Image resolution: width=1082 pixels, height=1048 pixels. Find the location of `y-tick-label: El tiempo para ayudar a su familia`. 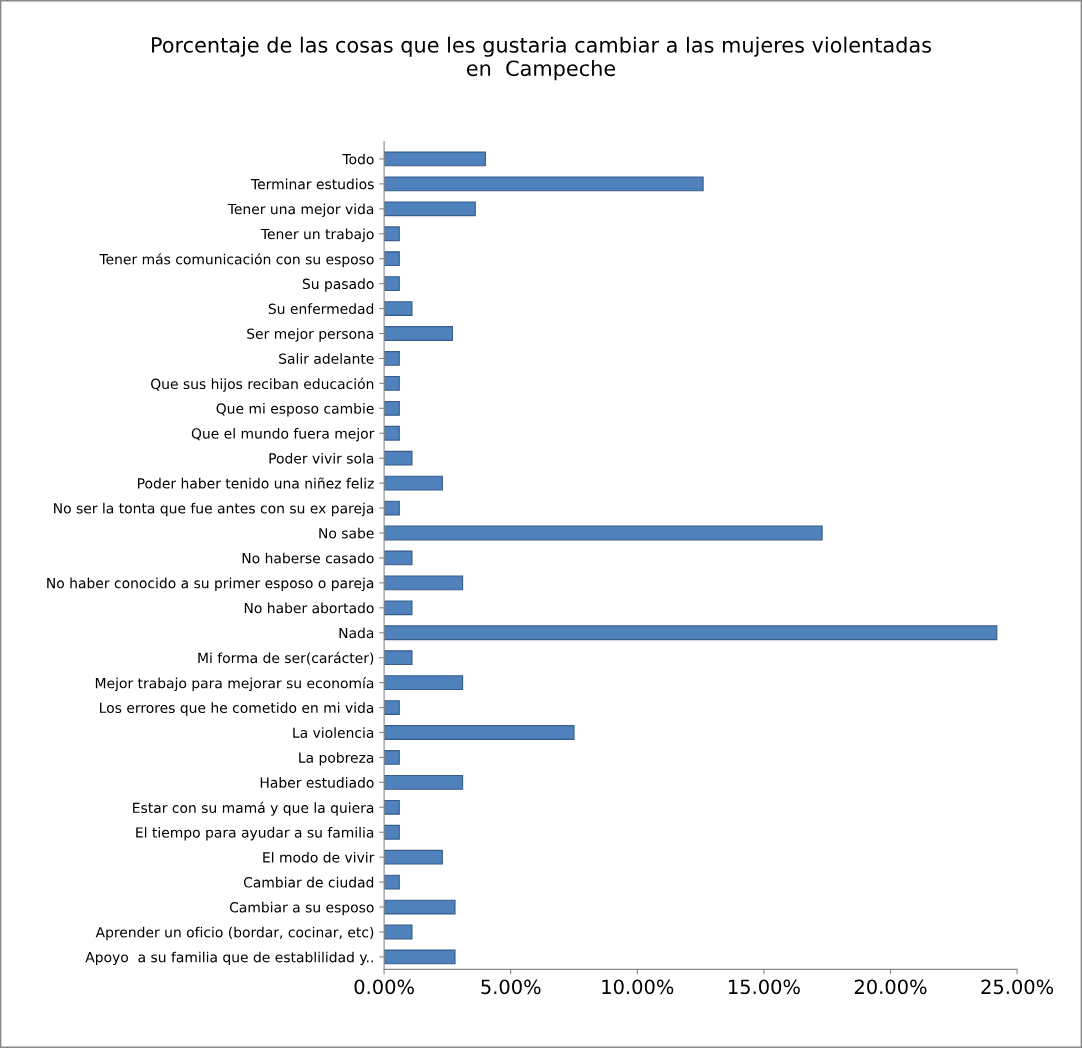

y-tick-label: El tiempo para ayudar a su familia is located at coordinates (255, 833).